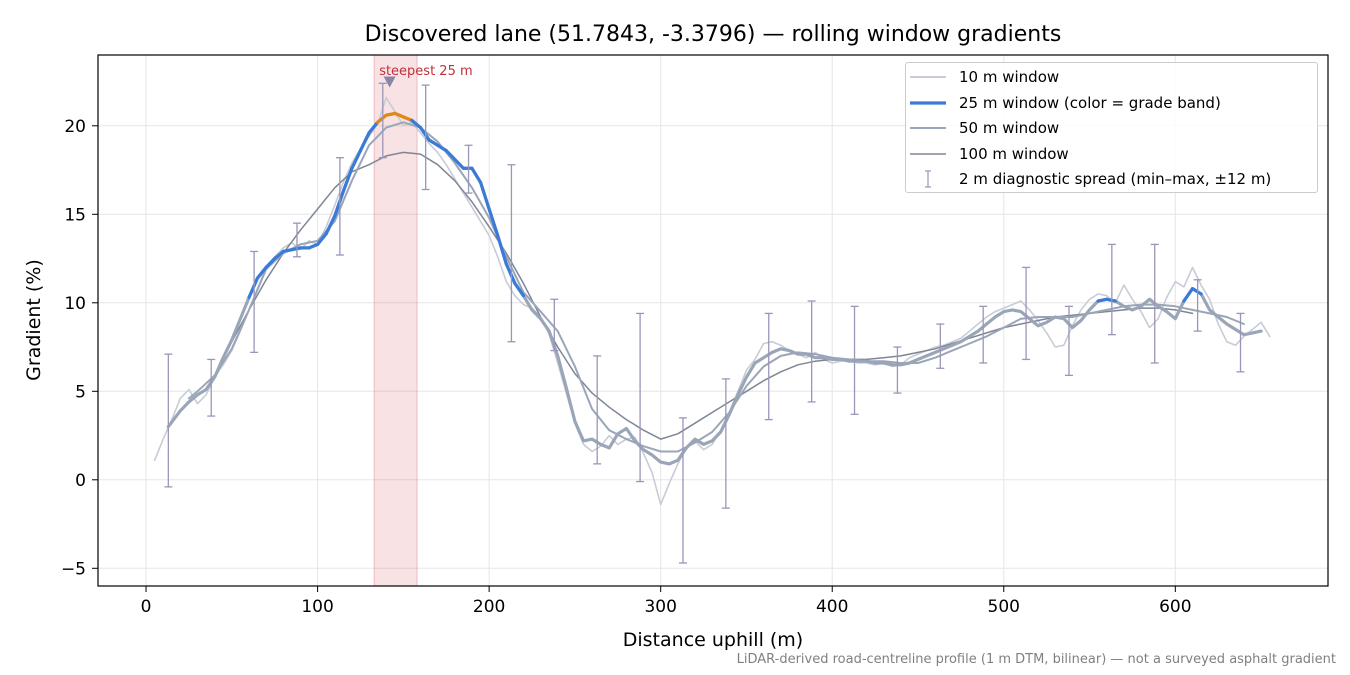 The image size is (1350, 675). I want to click on x-tick-label: 600, so click(1175, 607).